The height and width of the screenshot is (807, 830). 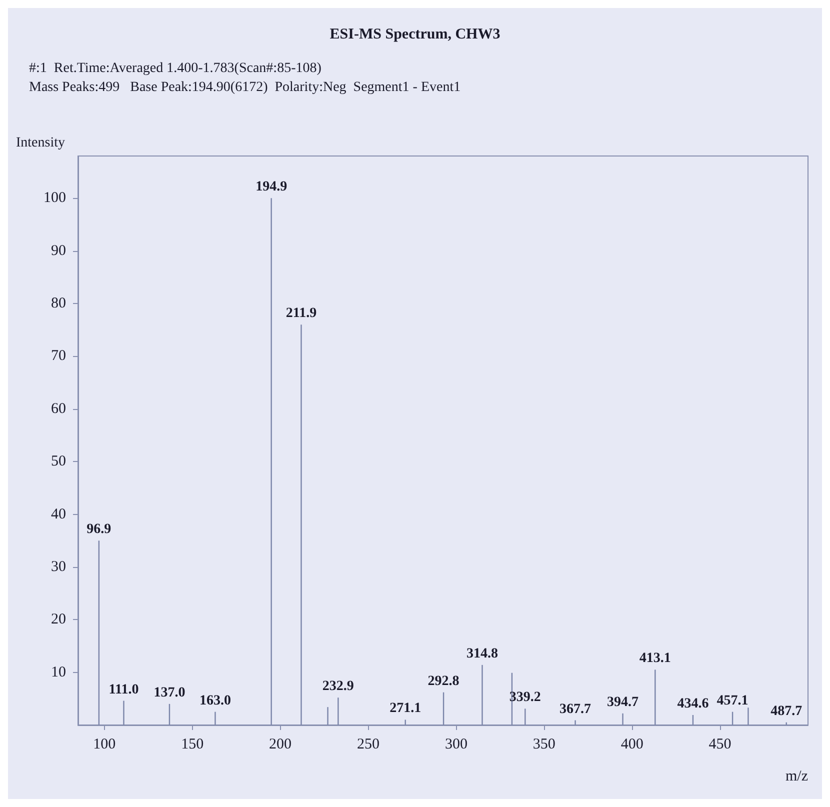 I want to click on y-tick-label: 30, so click(x=58, y=566).